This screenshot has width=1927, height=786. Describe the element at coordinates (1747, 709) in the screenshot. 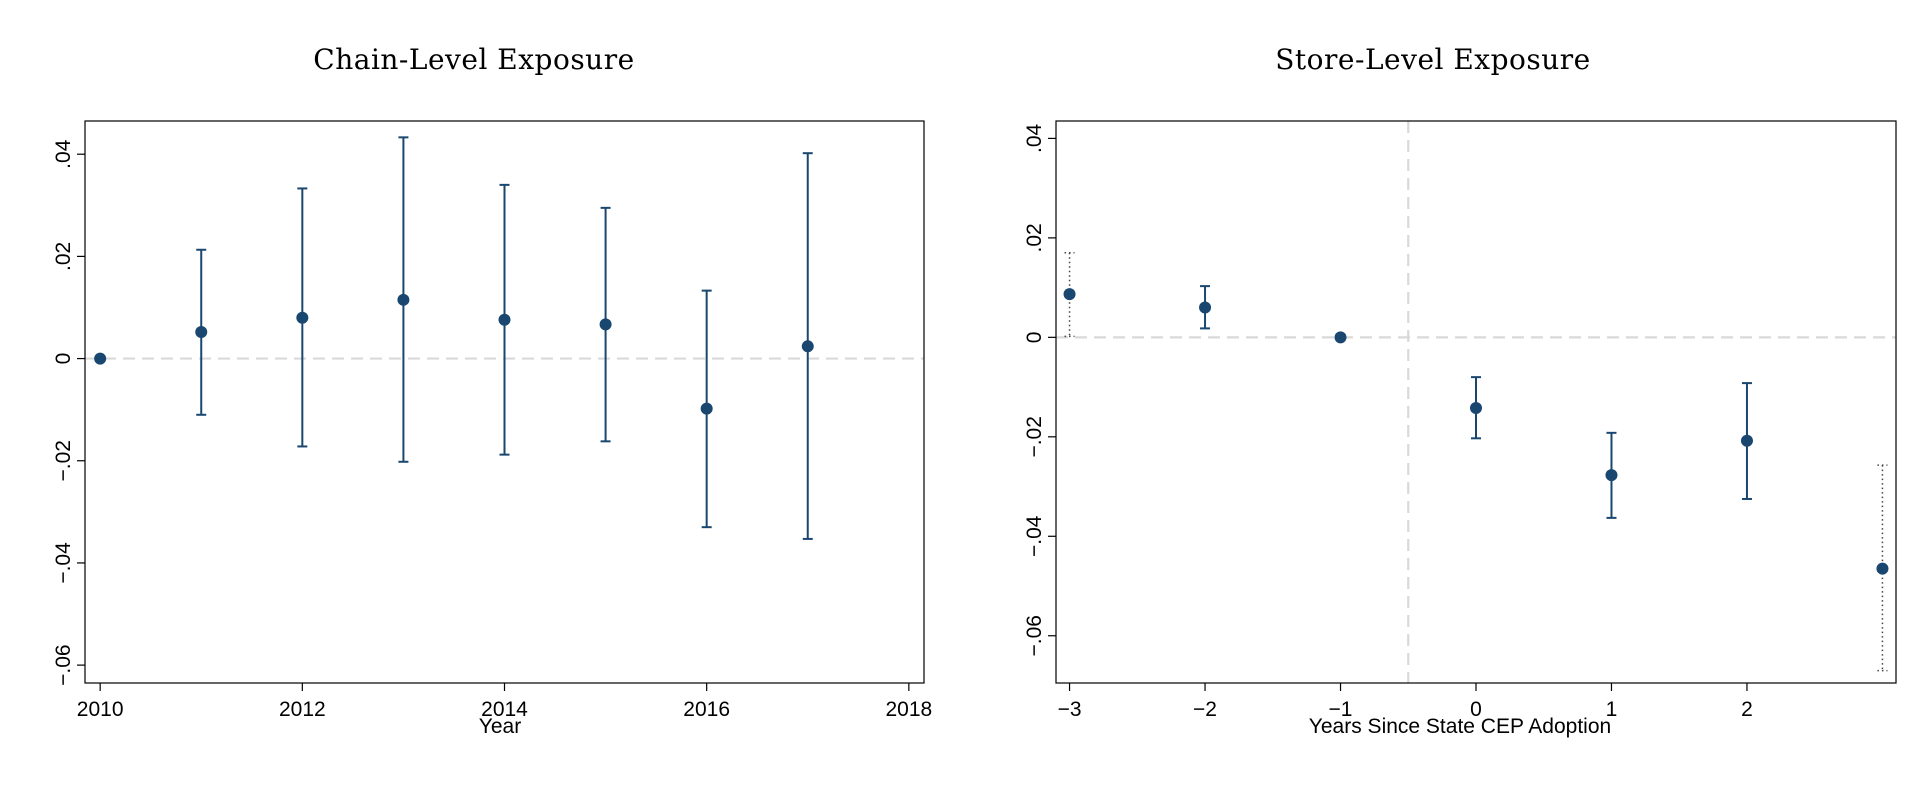

I see `x-tick-label: 2` at that location.